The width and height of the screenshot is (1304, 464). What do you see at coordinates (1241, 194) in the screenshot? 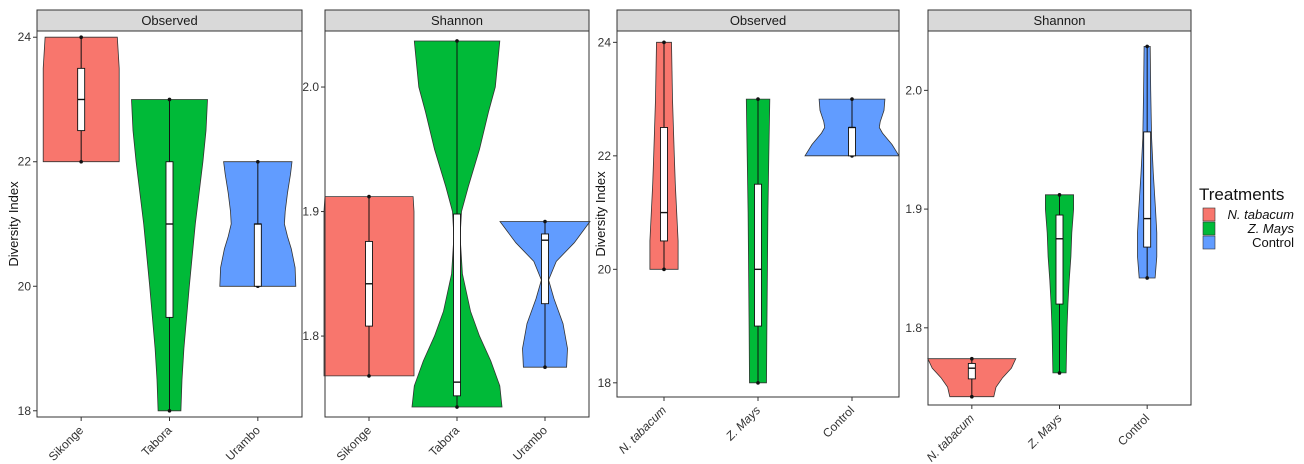
I see `legend-title: Treatments` at bounding box center [1241, 194].